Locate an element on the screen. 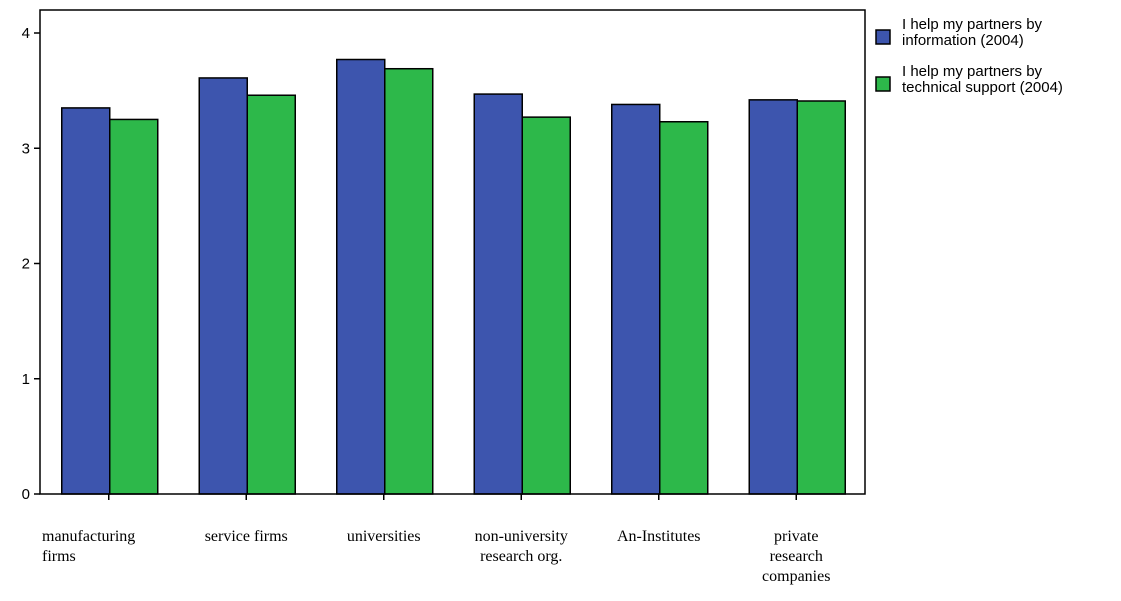  bar-s0-c2 is located at coordinates (361, 276).